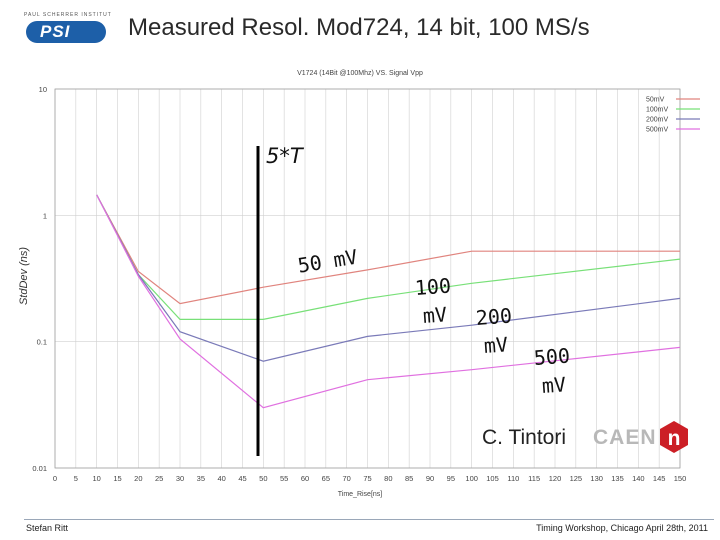  What do you see at coordinates (96, 478) in the screenshot?
I see `x-tick-label: 10` at bounding box center [96, 478].